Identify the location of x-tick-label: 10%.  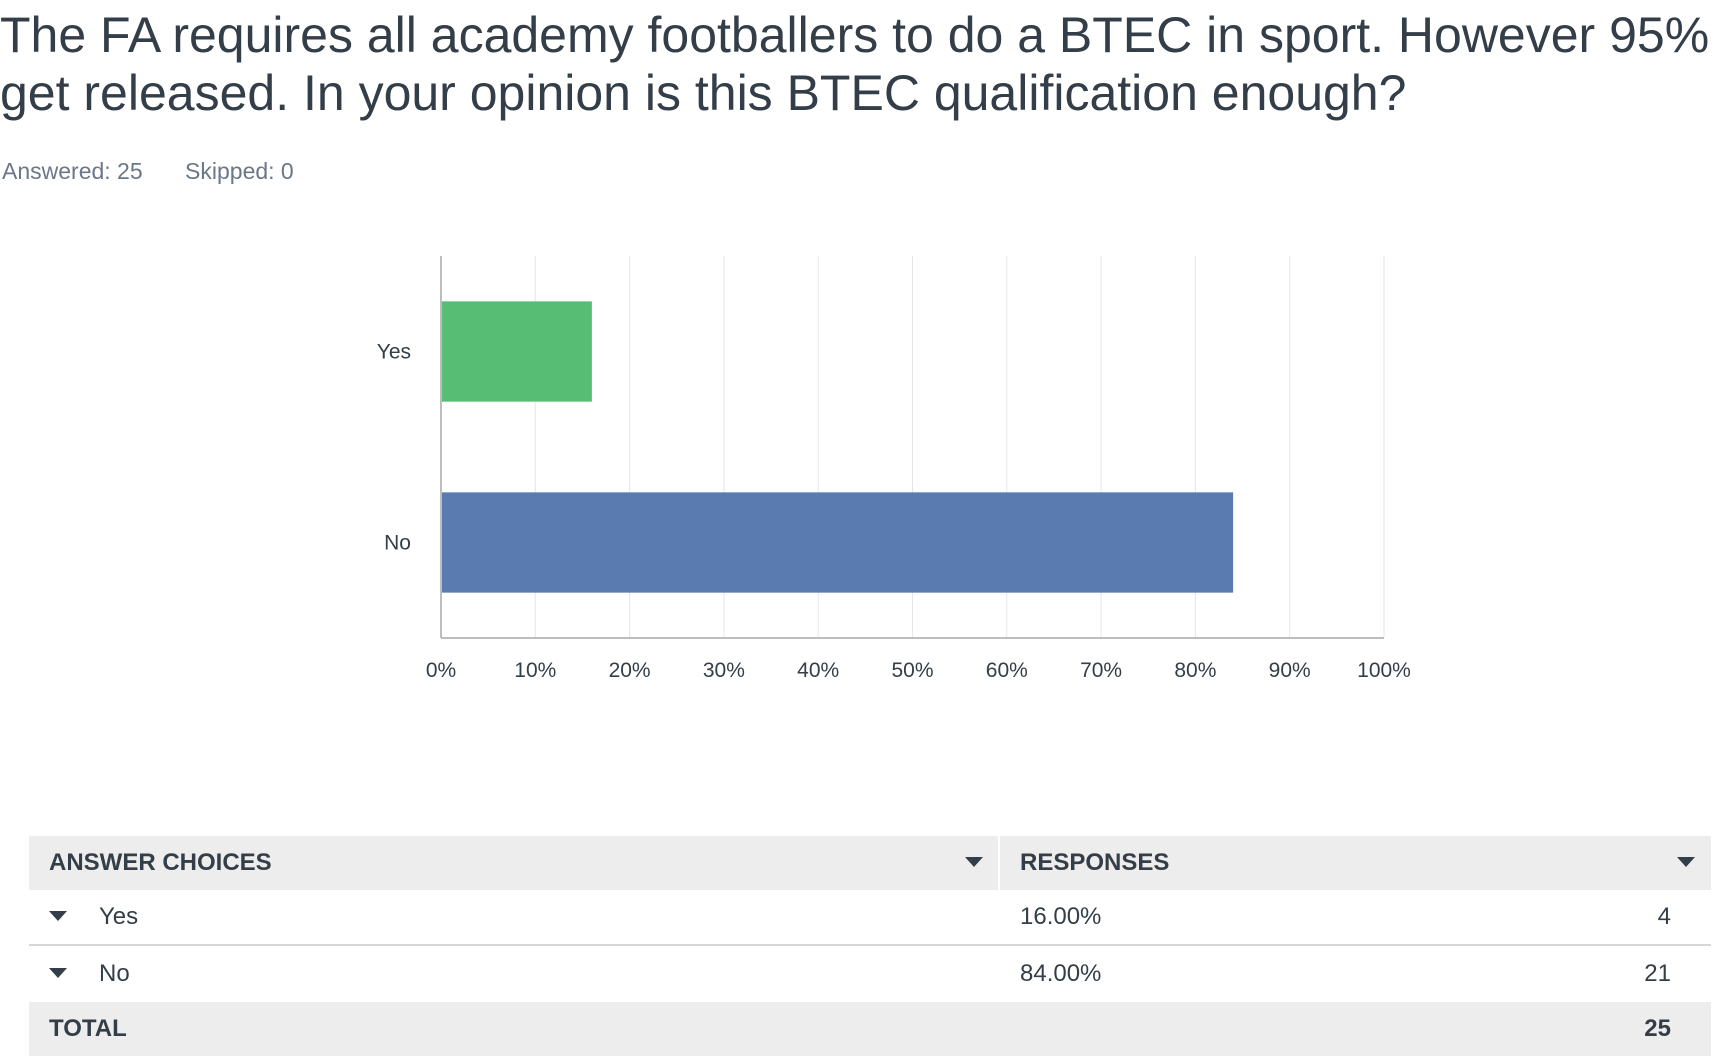
(535, 670).